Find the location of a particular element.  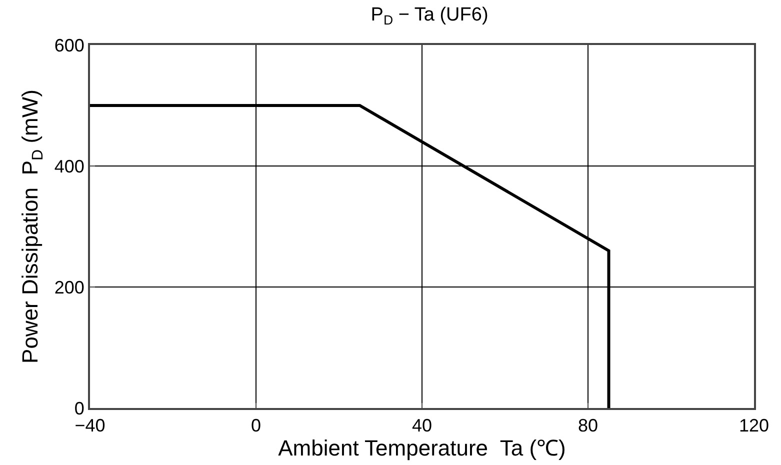

y-tick-label: 400 is located at coordinates (69, 166).